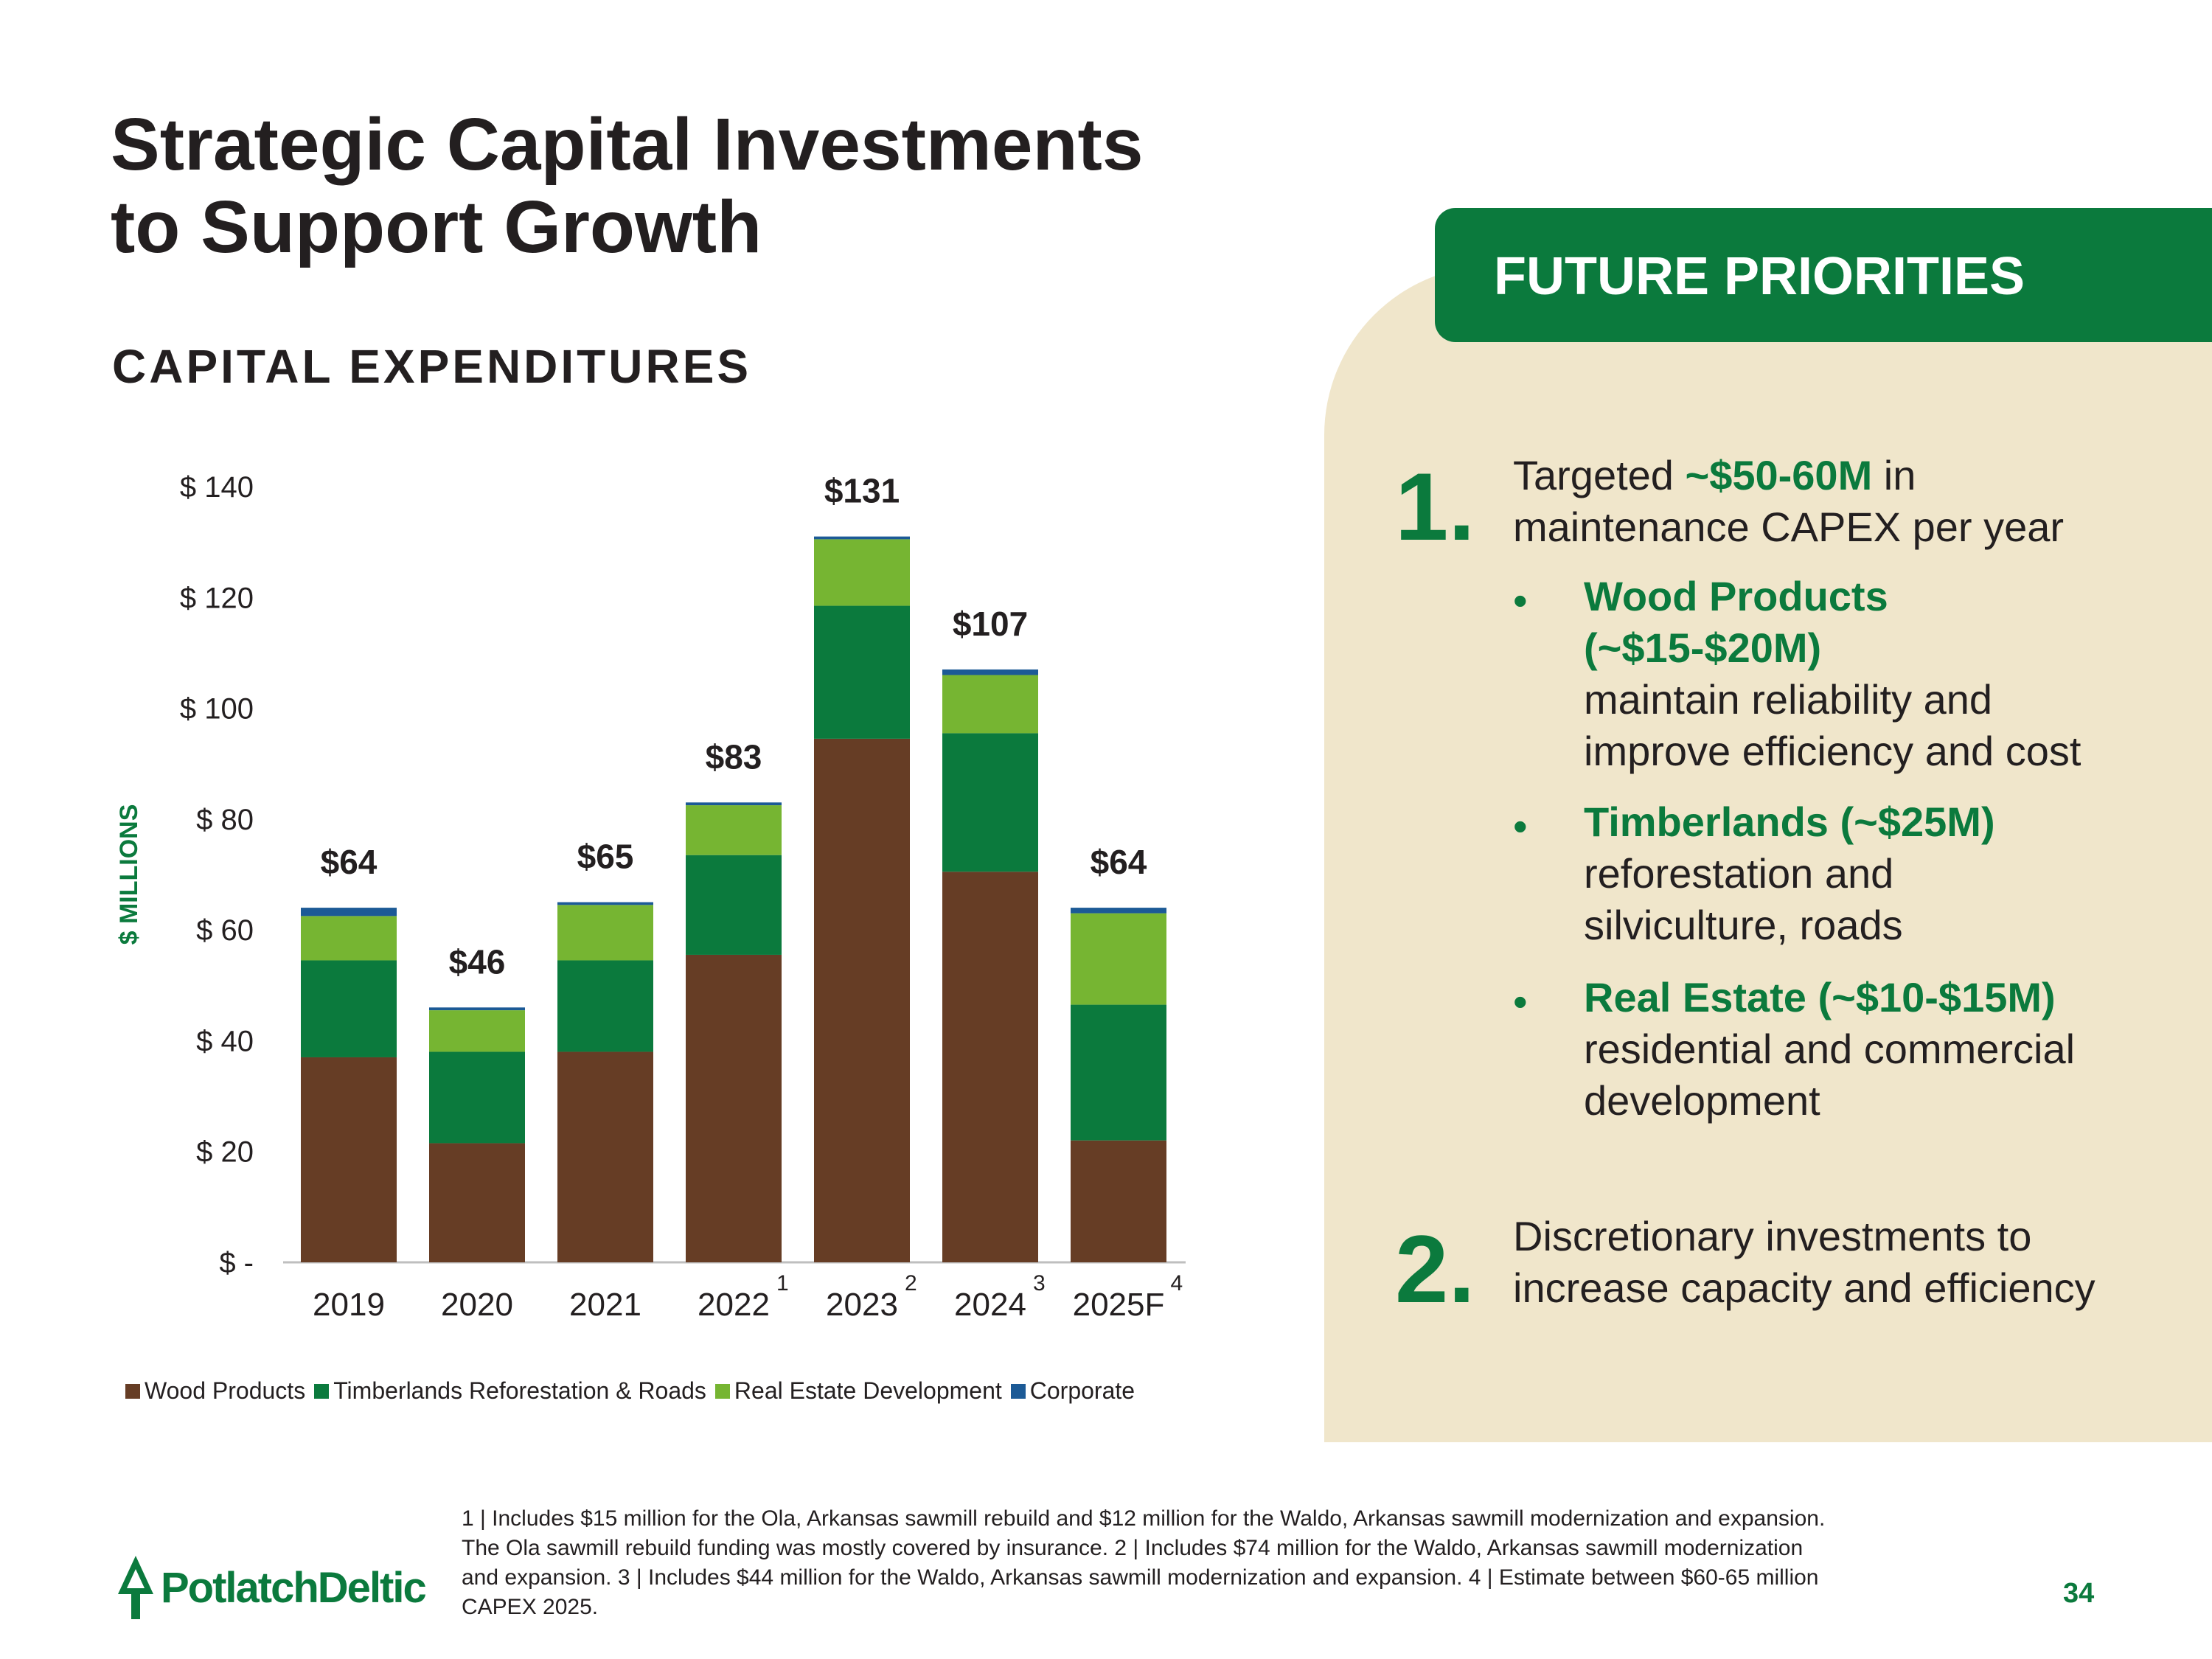 The height and width of the screenshot is (1659, 2212). I want to click on legend-item-real-estate: Real Estate Development, so click(858, 1391).